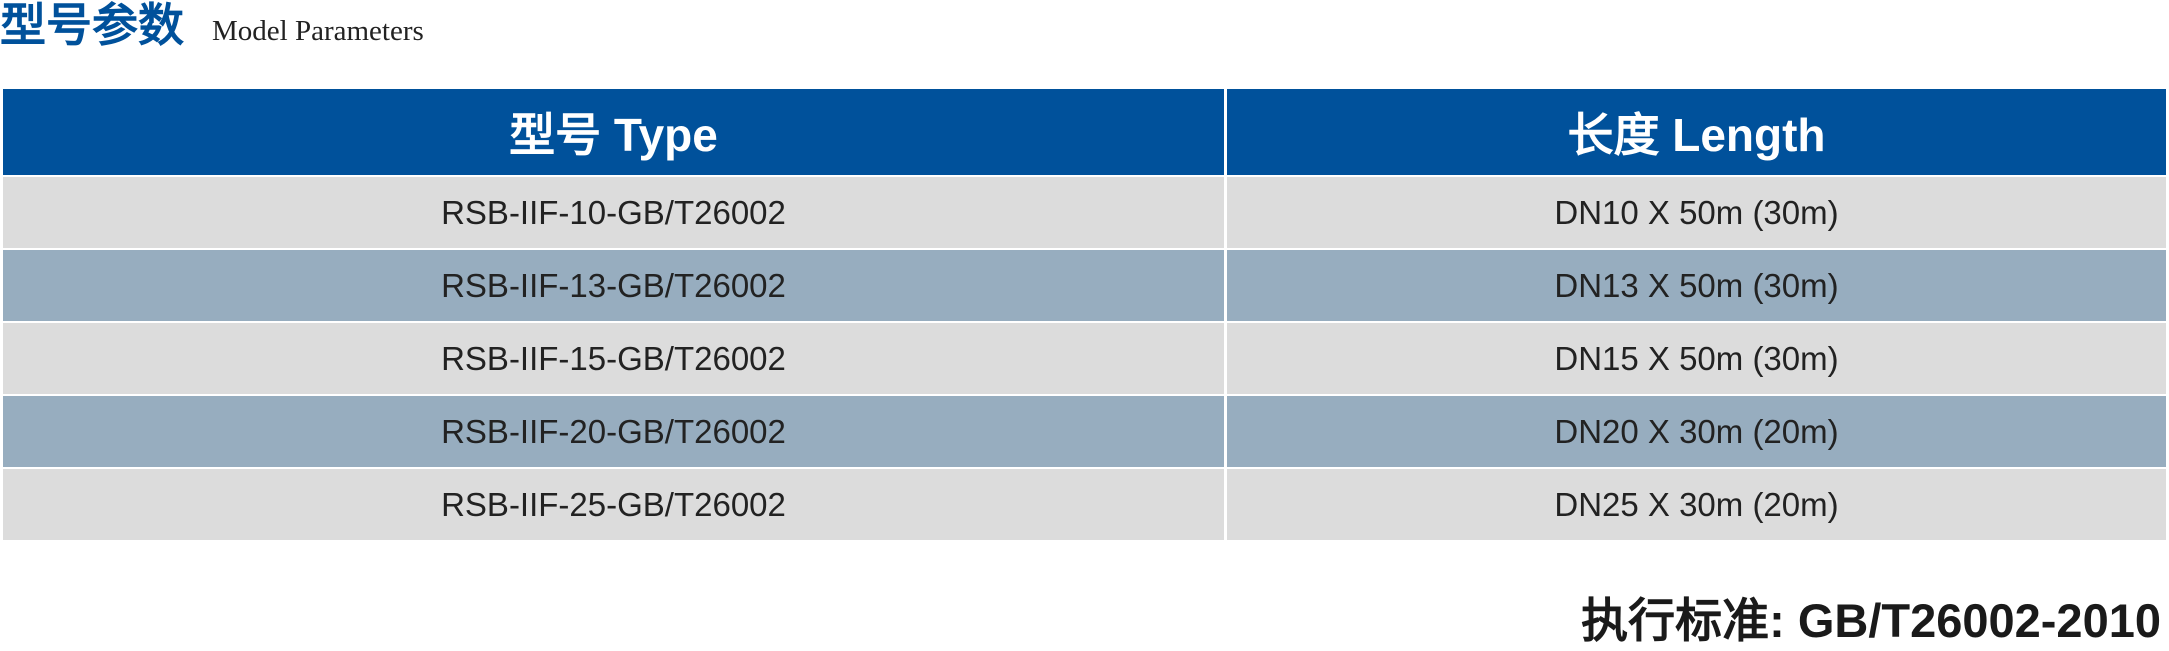  What do you see at coordinates (615, 285) in the screenshot?
I see `table-cell: RSB-IIF-13-GB/T26002` at bounding box center [615, 285].